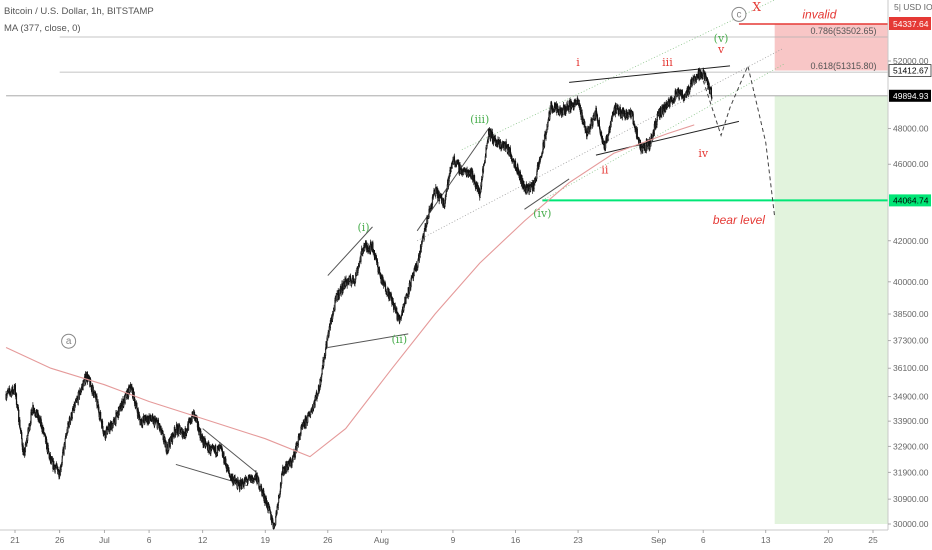  Describe the element at coordinates (911, 472) in the screenshot. I see `y-tick-label: 31900.00` at that location.